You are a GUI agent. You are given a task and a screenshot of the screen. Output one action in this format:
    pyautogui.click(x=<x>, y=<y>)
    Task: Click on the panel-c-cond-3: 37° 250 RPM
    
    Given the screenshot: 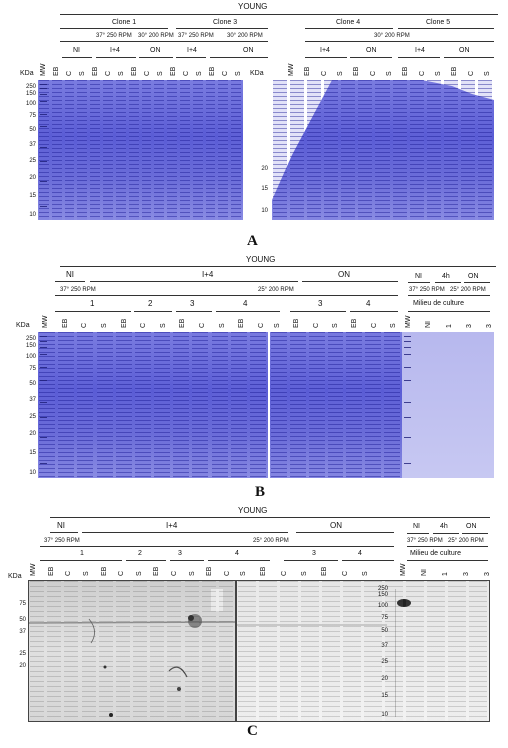 What is the action you would take?
    pyautogui.click(x=425, y=541)
    